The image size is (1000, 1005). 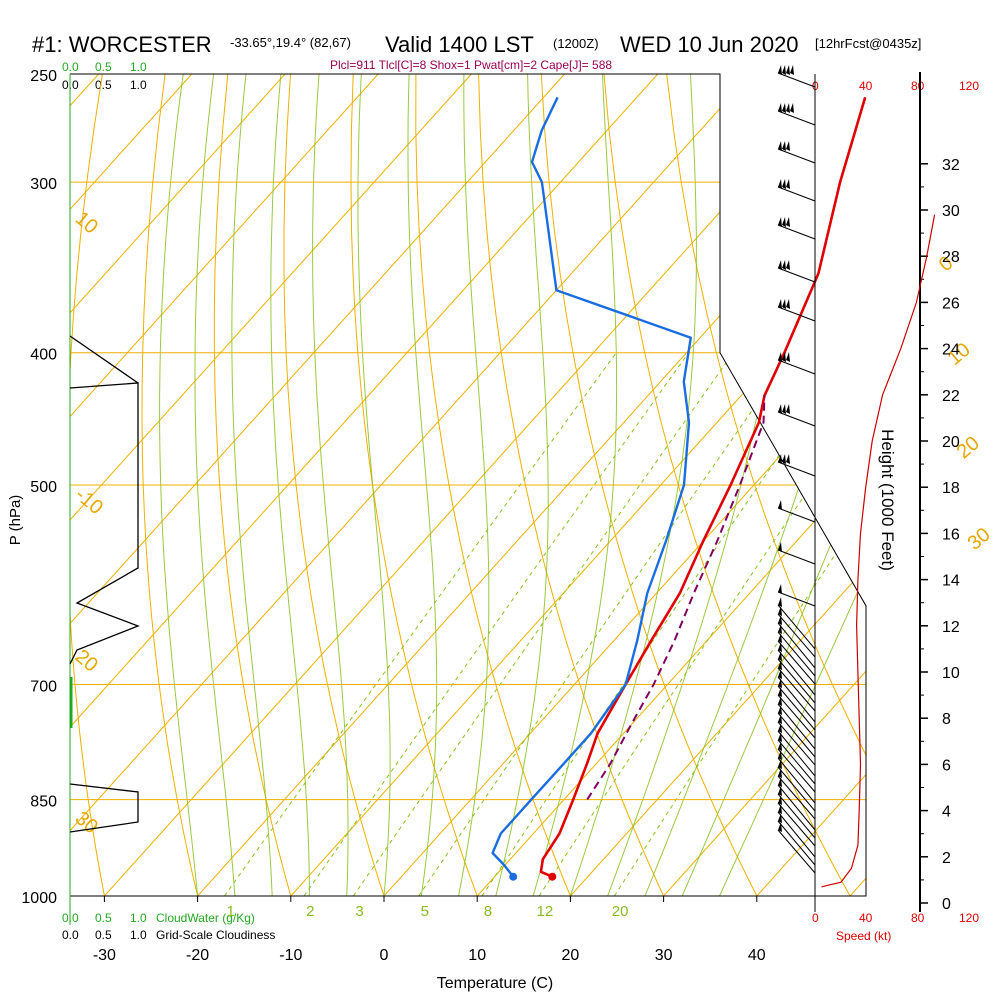 What do you see at coordinates (951, 442) in the screenshot?
I see `height-tick-label: 20` at bounding box center [951, 442].